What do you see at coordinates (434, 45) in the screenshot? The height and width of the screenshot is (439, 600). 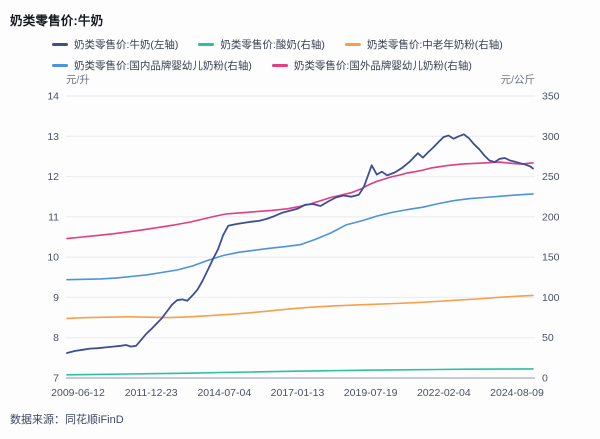 I see `legend-label: 奶类零售价:中老年奶粉(右轴)` at bounding box center [434, 45].